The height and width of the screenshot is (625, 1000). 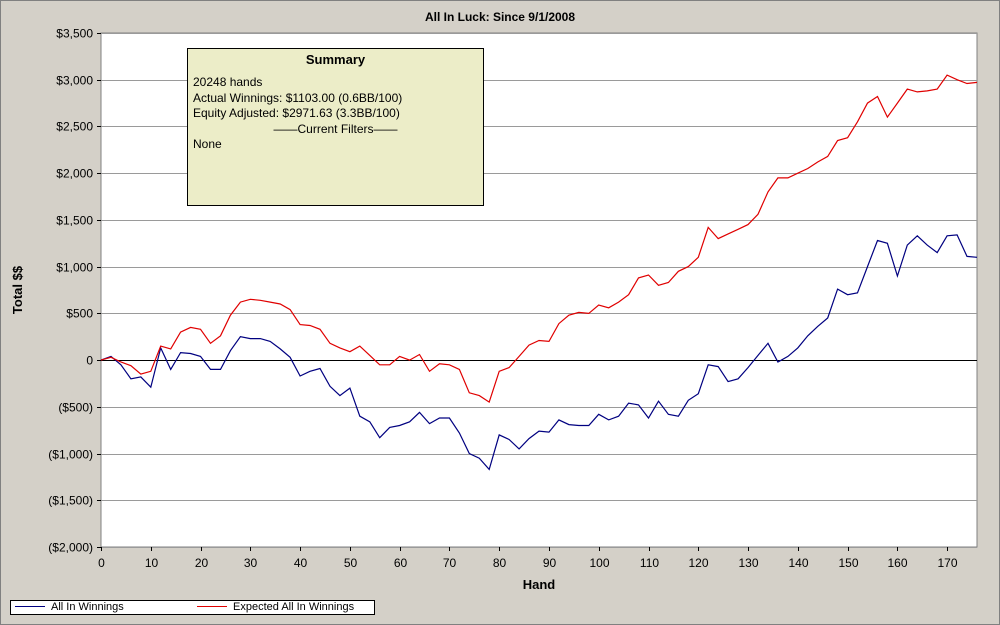 What do you see at coordinates (192, 607) in the screenshot?
I see `legend: All In Winnings Expected All In Winnings` at bounding box center [192, 607].